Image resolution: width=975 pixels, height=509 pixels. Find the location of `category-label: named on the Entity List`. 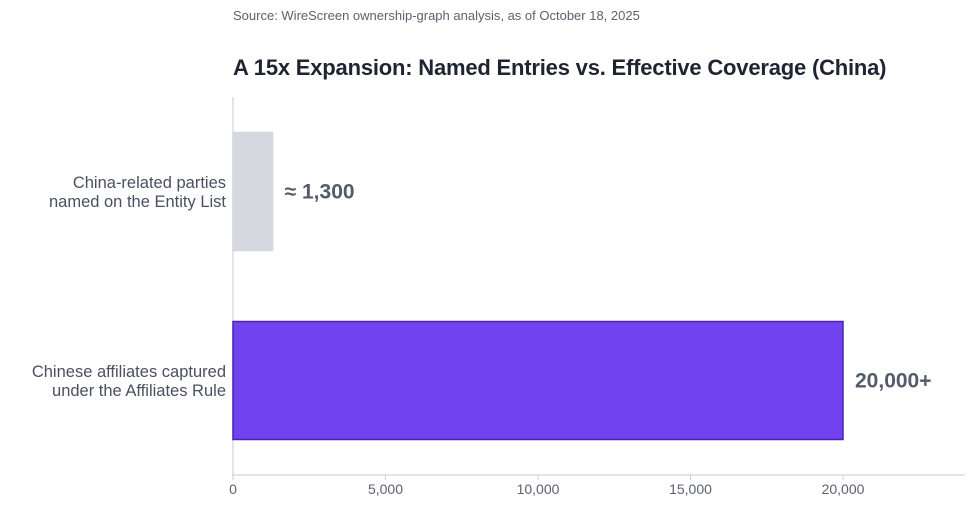

category-label: named on the Entity List is located at coordinates (137, 202).